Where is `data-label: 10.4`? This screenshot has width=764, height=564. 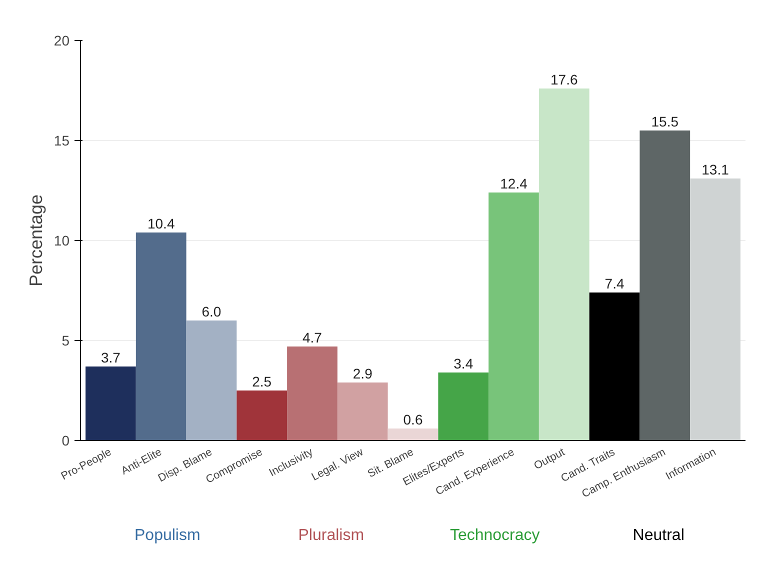
data-label: 10.4 is located at coordinates (161, 224).